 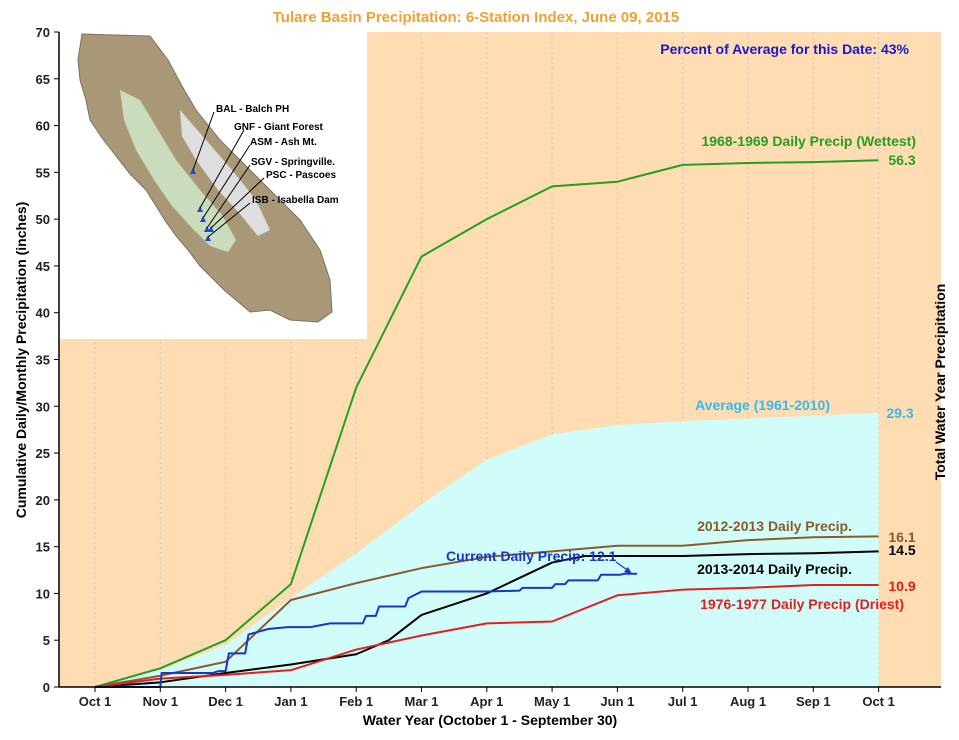 What do you see at coordinates (43, 406) in the screenshot?
I see `y-tick-label: 30` at bounding box center [43, 406].